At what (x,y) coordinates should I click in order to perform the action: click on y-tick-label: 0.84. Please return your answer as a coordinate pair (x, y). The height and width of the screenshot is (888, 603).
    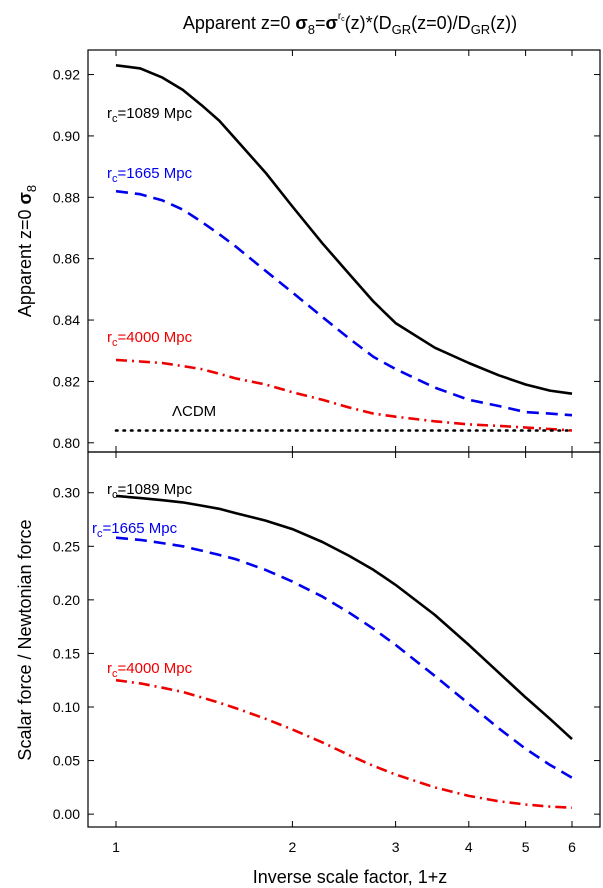
    Looking at the image, I should click on (66, 320).